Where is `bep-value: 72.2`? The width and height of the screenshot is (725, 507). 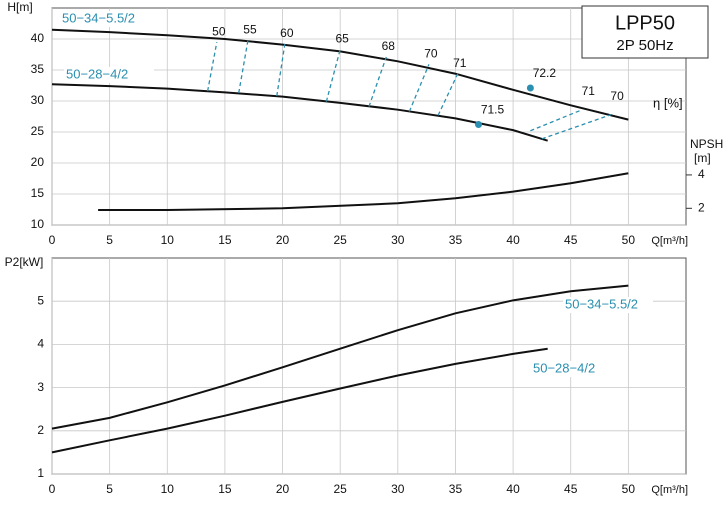
bep-value: 72.2 is located at coordinates (545, 73).